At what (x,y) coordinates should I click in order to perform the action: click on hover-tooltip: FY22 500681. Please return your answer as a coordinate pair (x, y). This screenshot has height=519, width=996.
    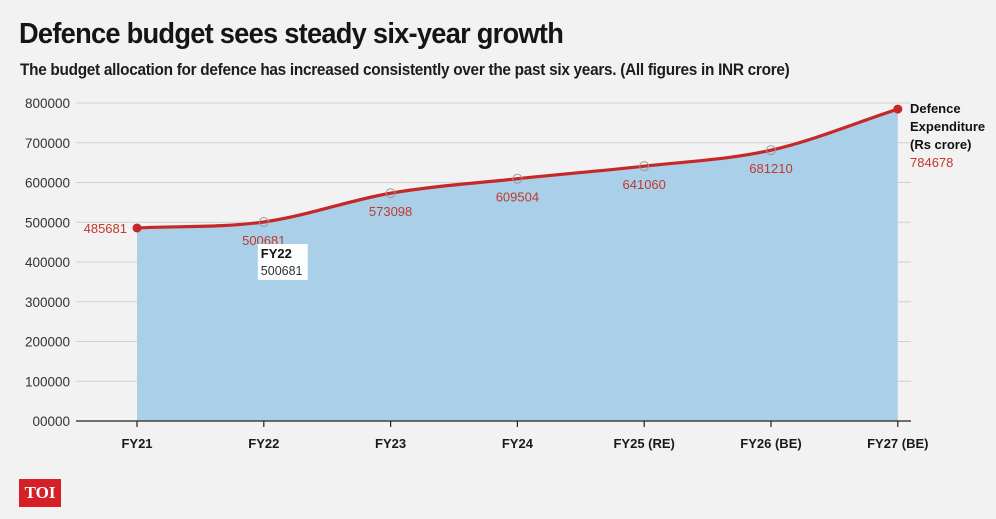
    Looking at the image, I should click on (282, 261).